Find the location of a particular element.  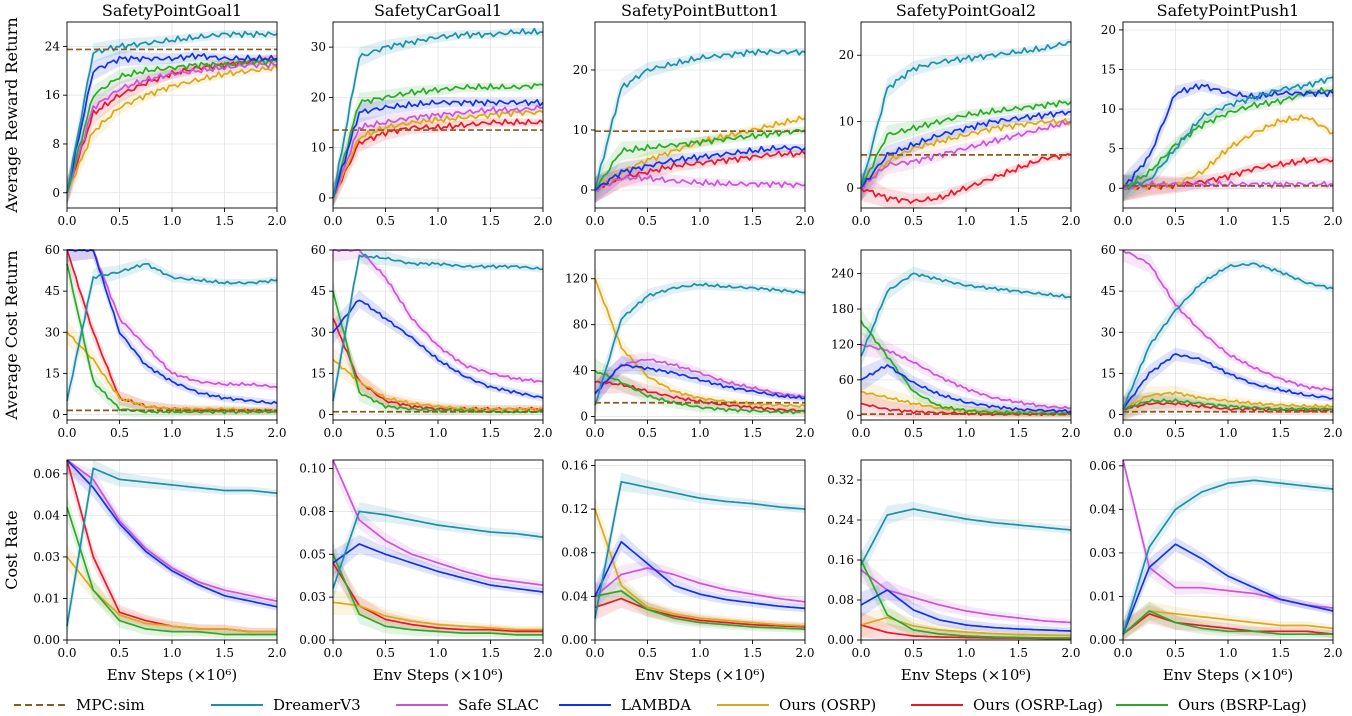

panel-title: SafetyPointPush1 is located at coordinates (1228, 10).